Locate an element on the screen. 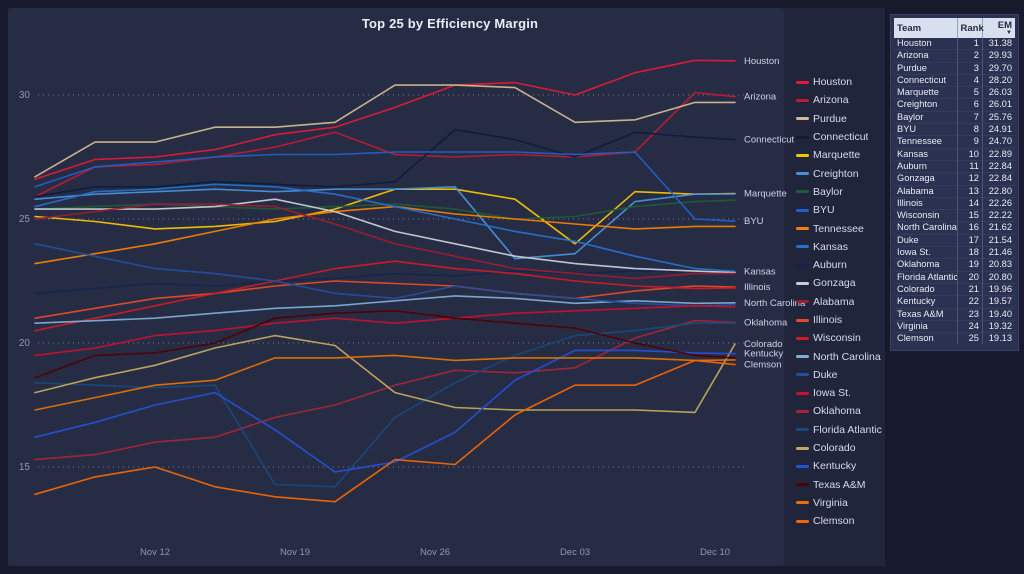  series-line-alabama is located at coordinates (385, 241).